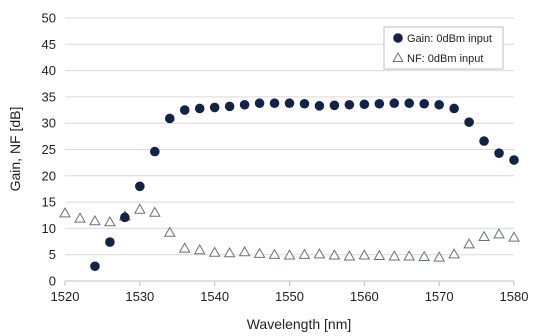  What do you see at coordinates (49, 96) in the screenshot?
I see `y-tick-label: 35` at bounding box center [49, 96].